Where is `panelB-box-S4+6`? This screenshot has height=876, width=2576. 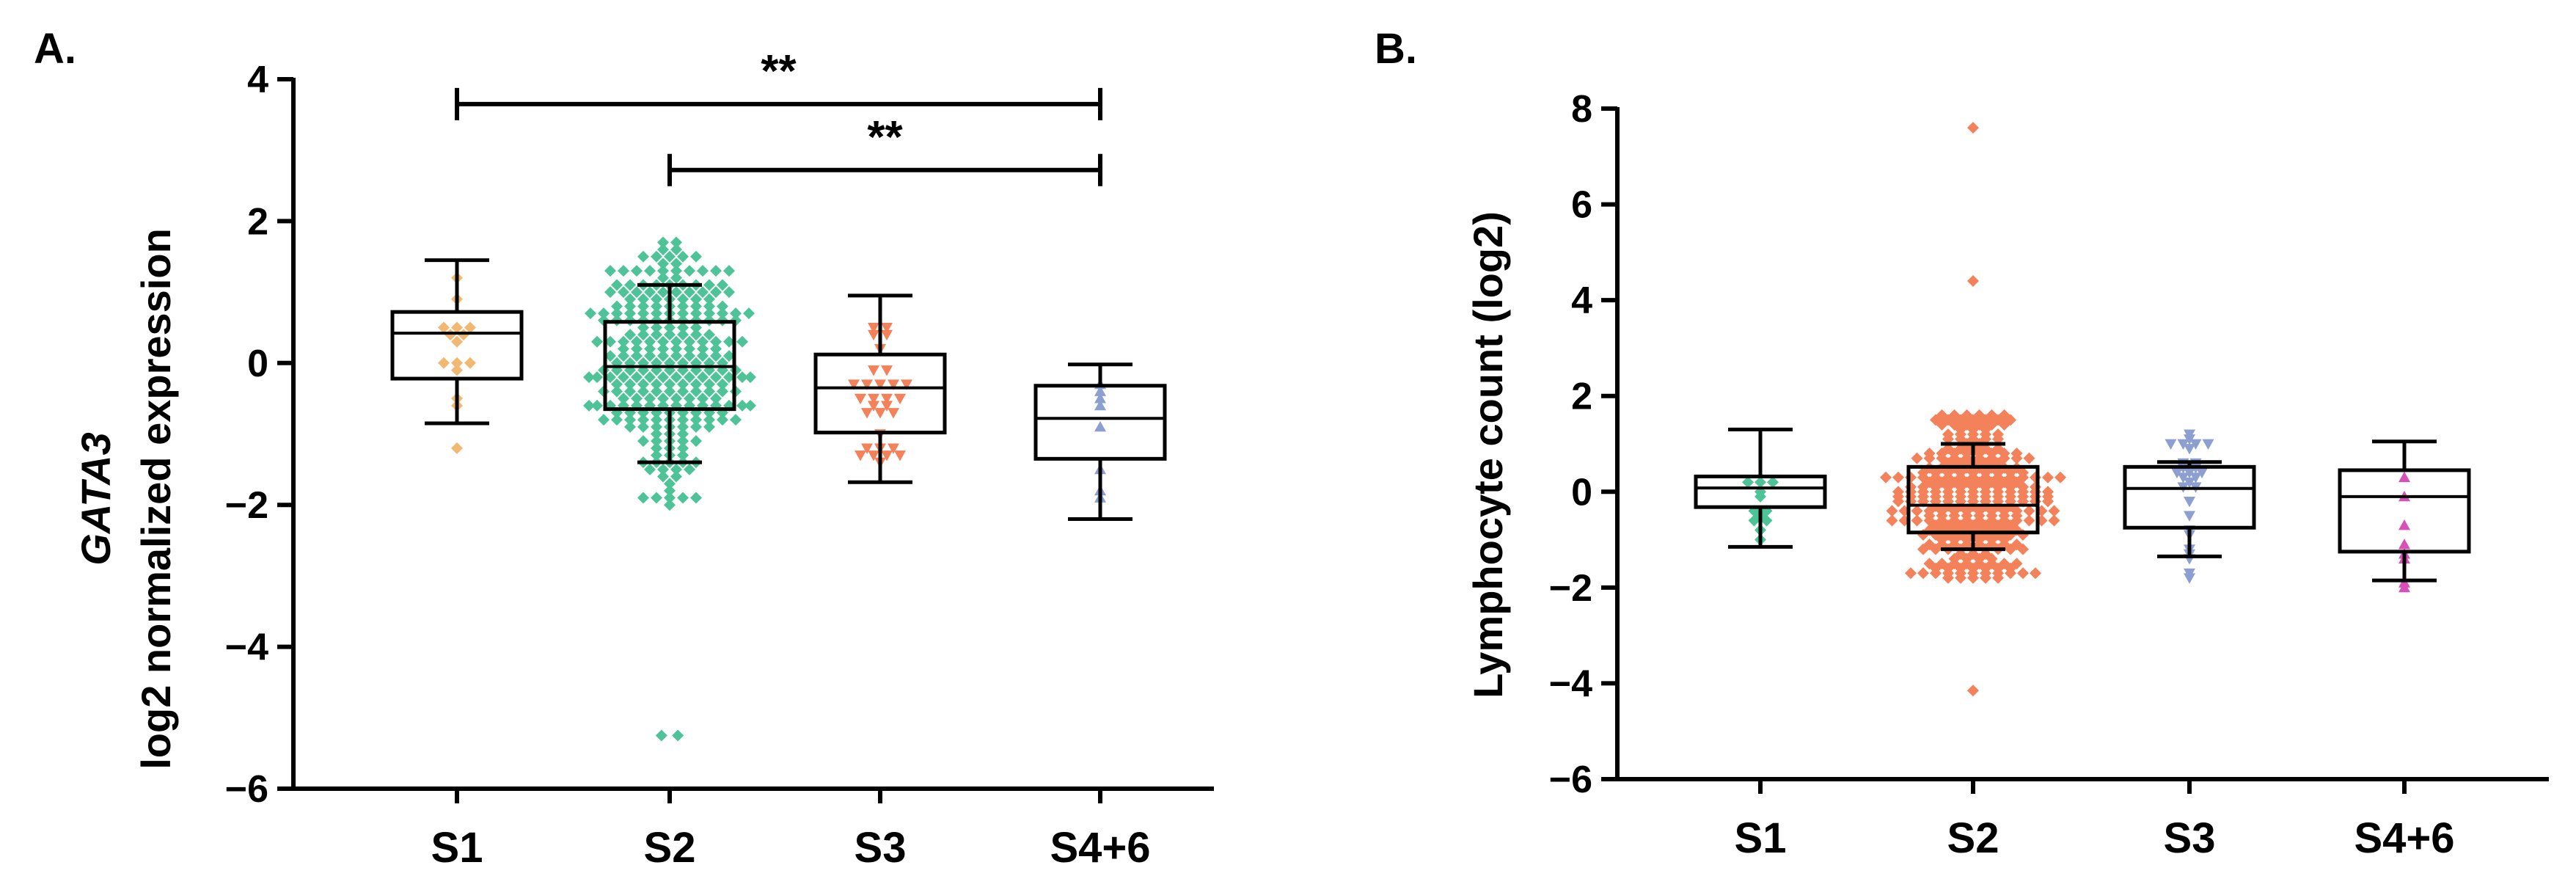 panelB-box-S4+6 is located at coordinates (2404, 511).